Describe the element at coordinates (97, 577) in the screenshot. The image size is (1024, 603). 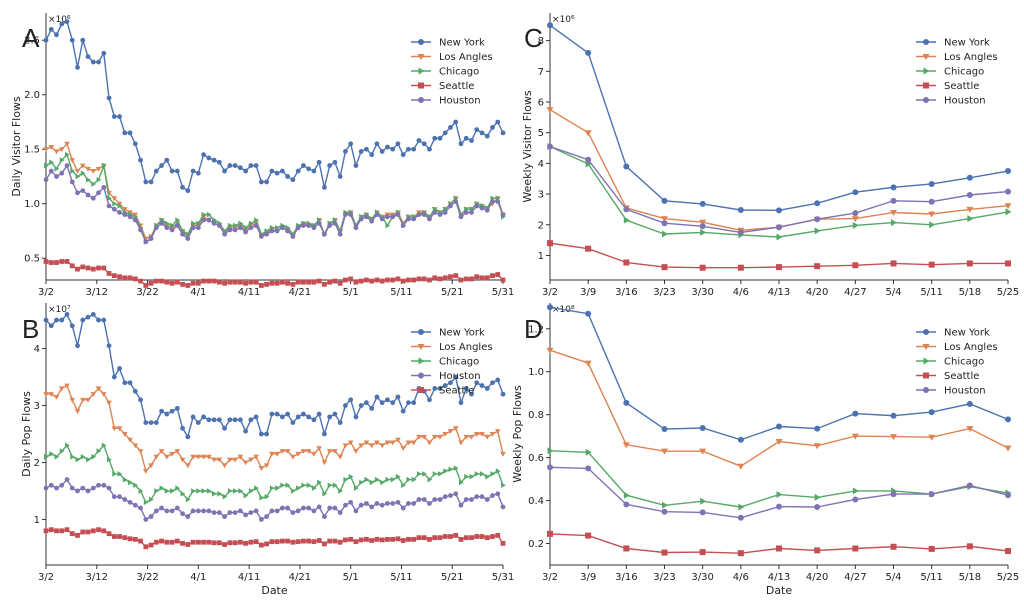
I see `x-tick-label: 3/12` at that location.